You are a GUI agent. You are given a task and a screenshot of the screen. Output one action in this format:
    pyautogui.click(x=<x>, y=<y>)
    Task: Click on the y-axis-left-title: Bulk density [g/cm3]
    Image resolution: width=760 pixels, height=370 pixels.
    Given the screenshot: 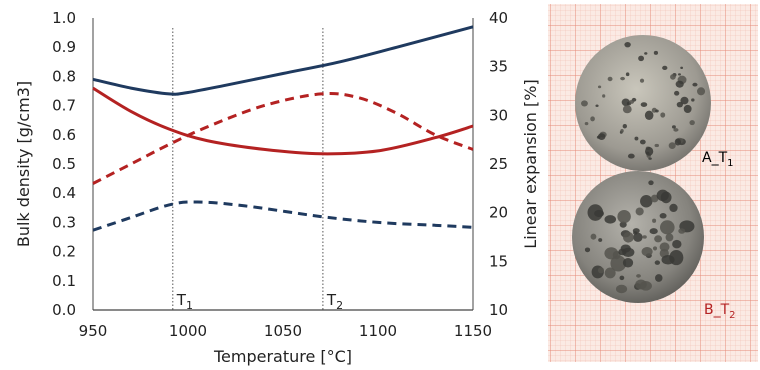 What is the action you would take?
    pyautogui.click(x=23, y=164)
    